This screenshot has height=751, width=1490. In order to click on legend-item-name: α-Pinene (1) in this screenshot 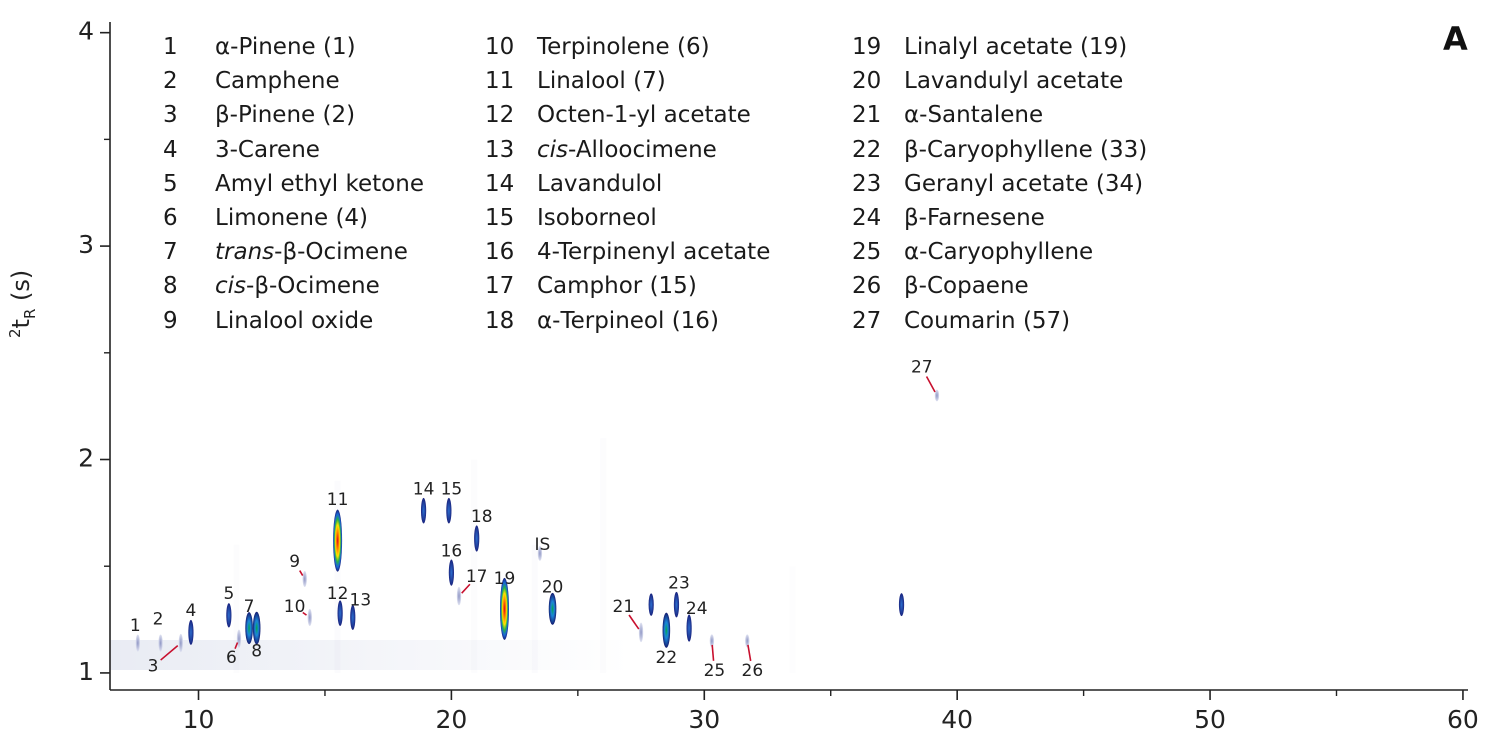, I will do `click(285, 47)`.